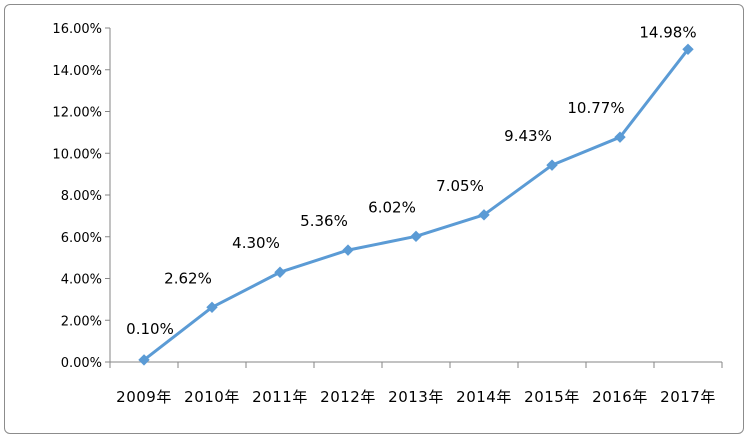 The height and width of the screenshot is (440, 750). What do you see at coordinates (528, 136) in the screenshot?
I see `data-label: 9.43%` at bounding box center [528, 136].